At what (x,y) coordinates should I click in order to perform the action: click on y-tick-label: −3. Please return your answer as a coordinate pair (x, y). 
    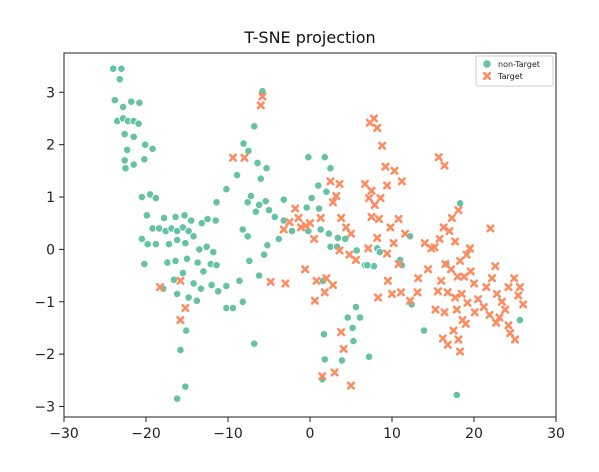
    Looking at the image, I should click on (44, 408).